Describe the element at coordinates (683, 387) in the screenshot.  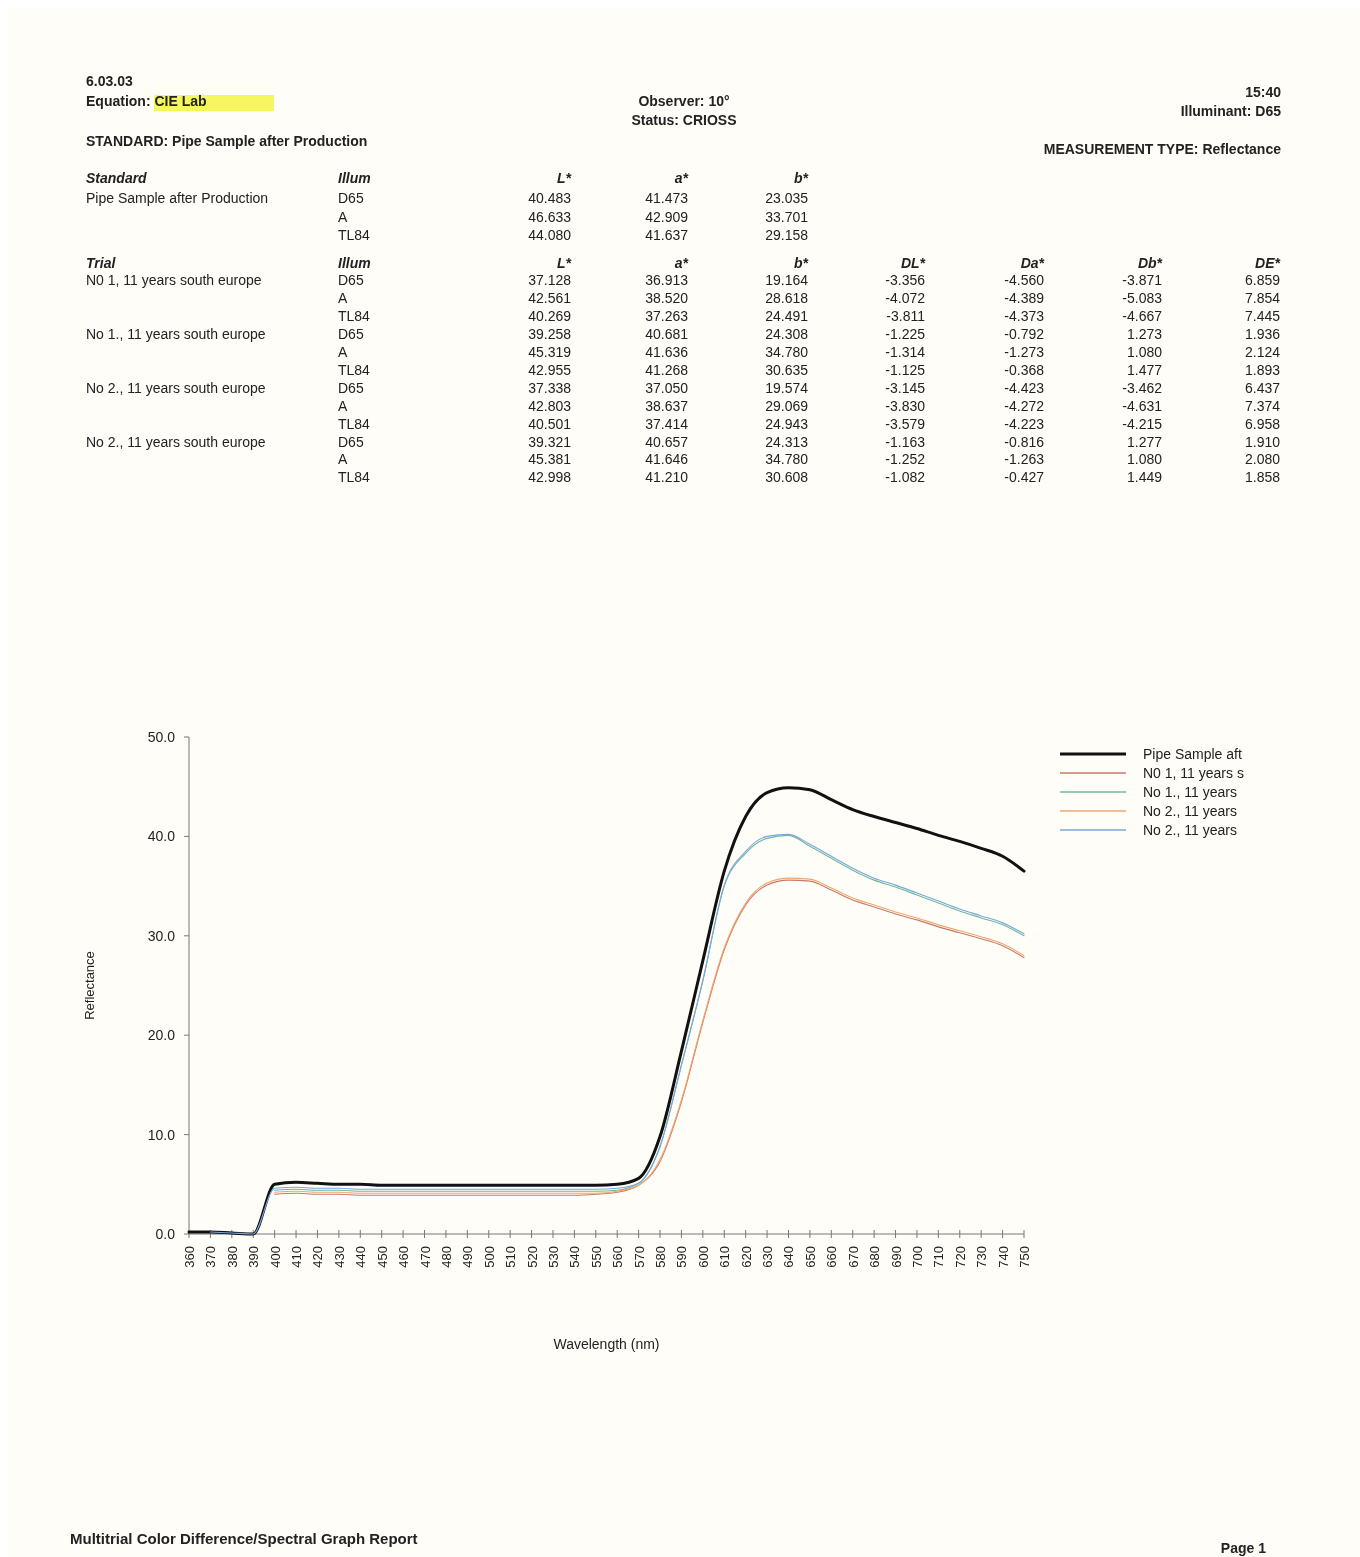
I see `text: No 2., 11 years south europe D65 37.338 37.050 19.574 -3.145 -4.423 -3.462 6.437` at that location.